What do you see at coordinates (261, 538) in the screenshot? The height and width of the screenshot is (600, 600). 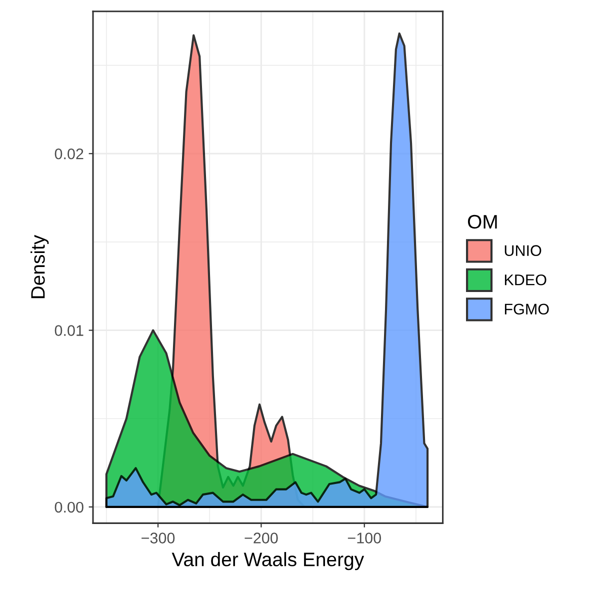 I see `x-tick-label: −200` at bounding box center [261, 538].